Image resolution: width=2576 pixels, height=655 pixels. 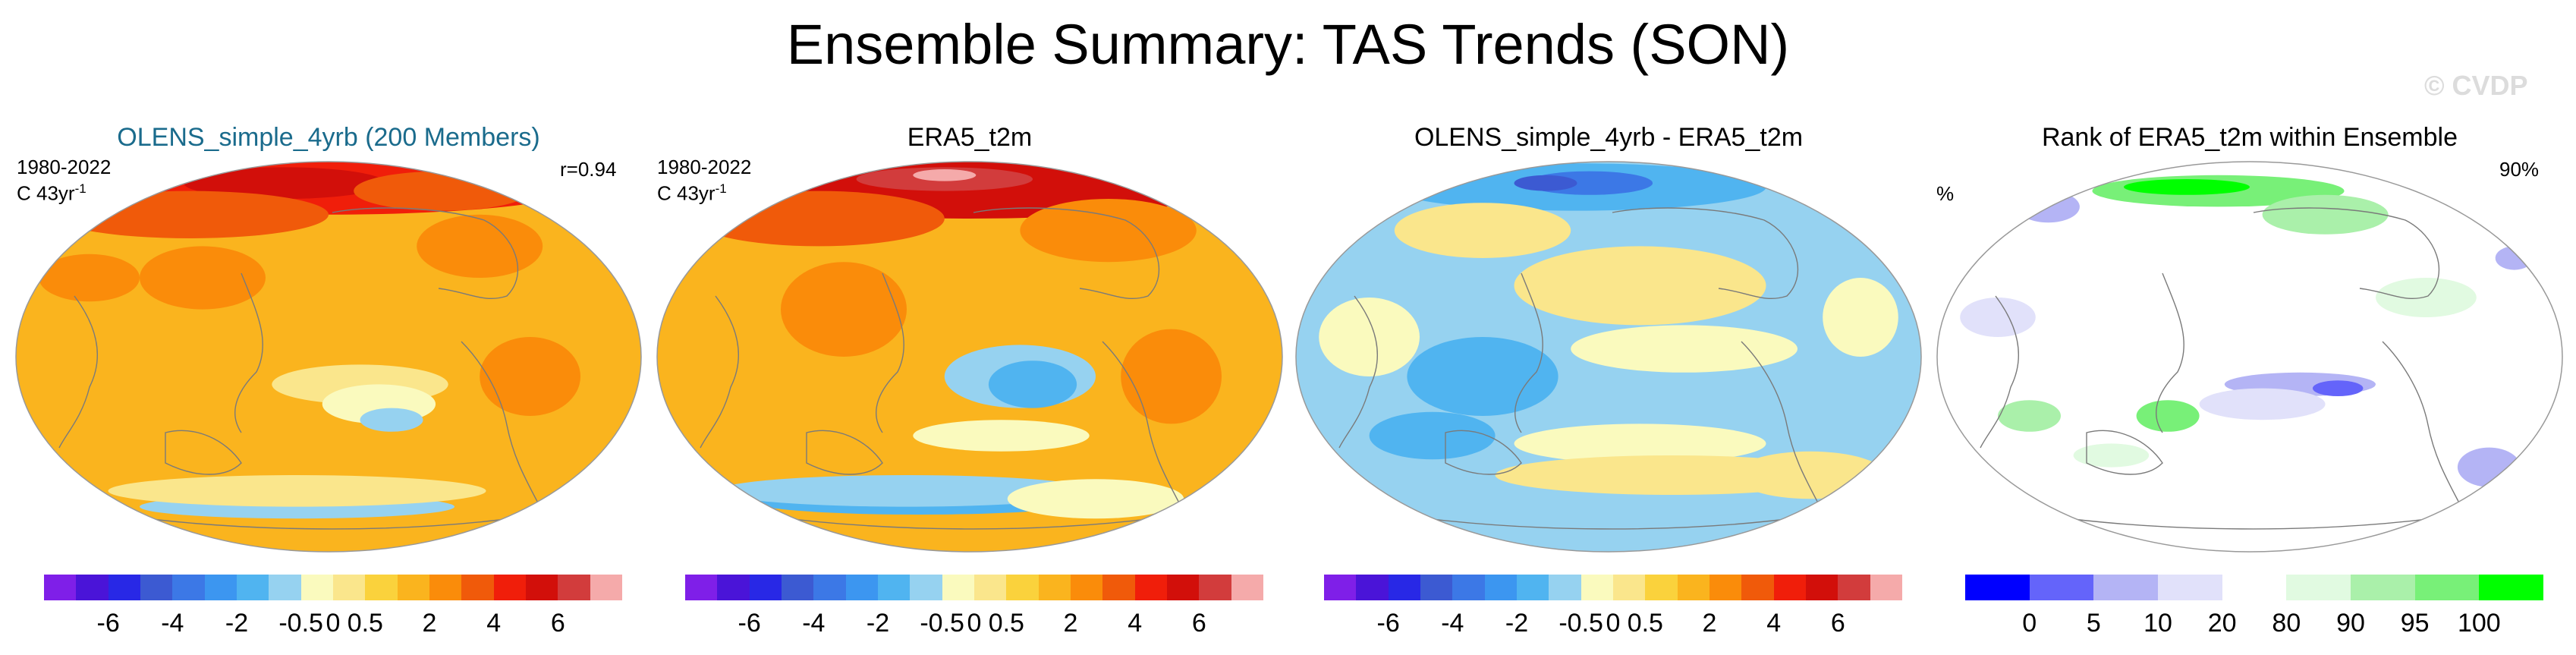 I want to click on panel3-colorbar: -6 -4 -2 -0.5 0 0.5 2 4 6, so click(x=1613, y=609).